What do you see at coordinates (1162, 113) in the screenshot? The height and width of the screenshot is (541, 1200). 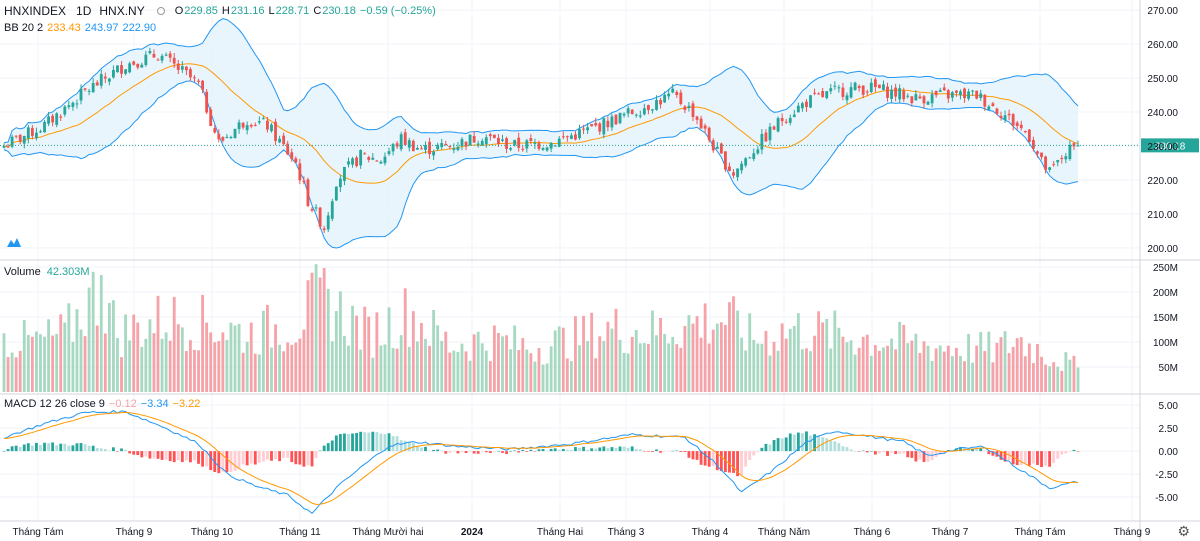 I see `price-tick-label: 240.00` at bounding box center [1162, 113].